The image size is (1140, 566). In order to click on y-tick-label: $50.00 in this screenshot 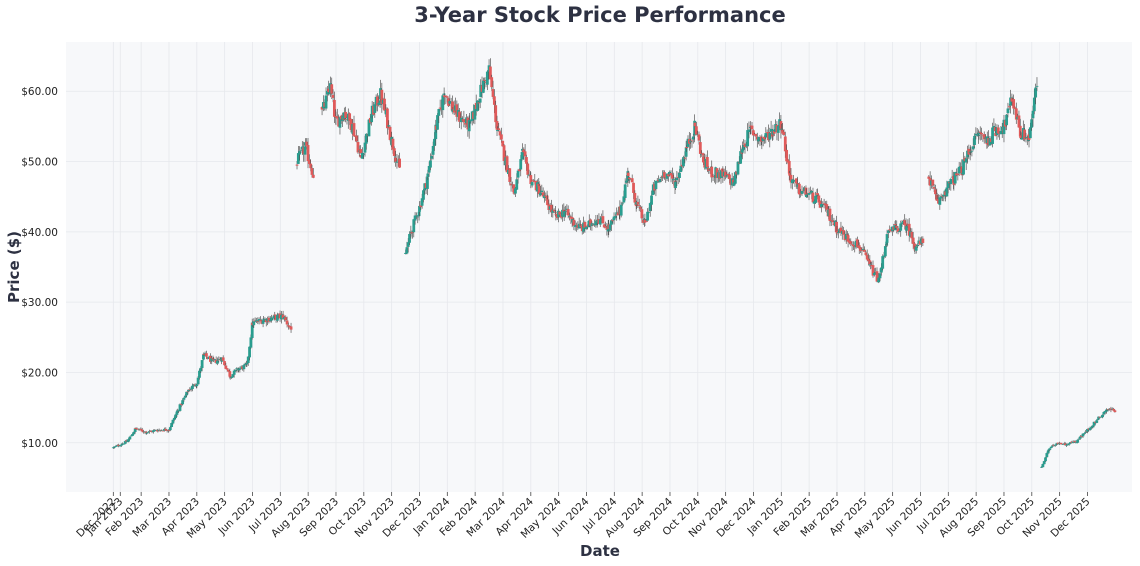, I will do `click(39, 163)`.